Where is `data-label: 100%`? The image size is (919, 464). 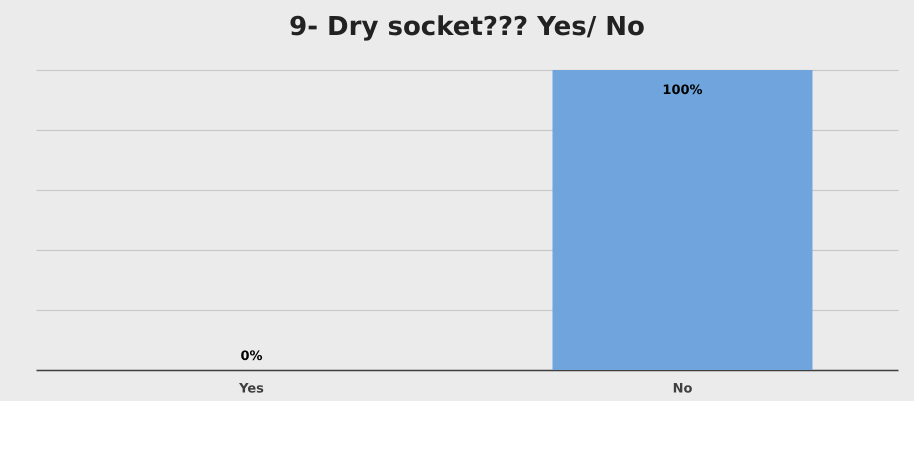
data-label: 100% is located at coordinates (682, 90).